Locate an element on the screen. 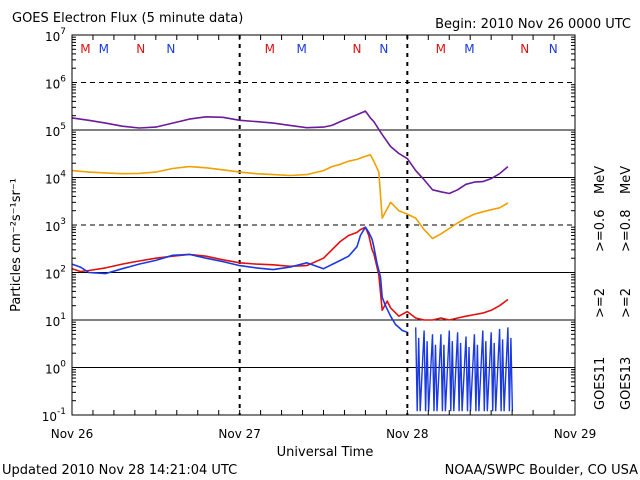 The image size is (640, 480). legend-08mev: >=0.8 is located at coordinates (626, 231).